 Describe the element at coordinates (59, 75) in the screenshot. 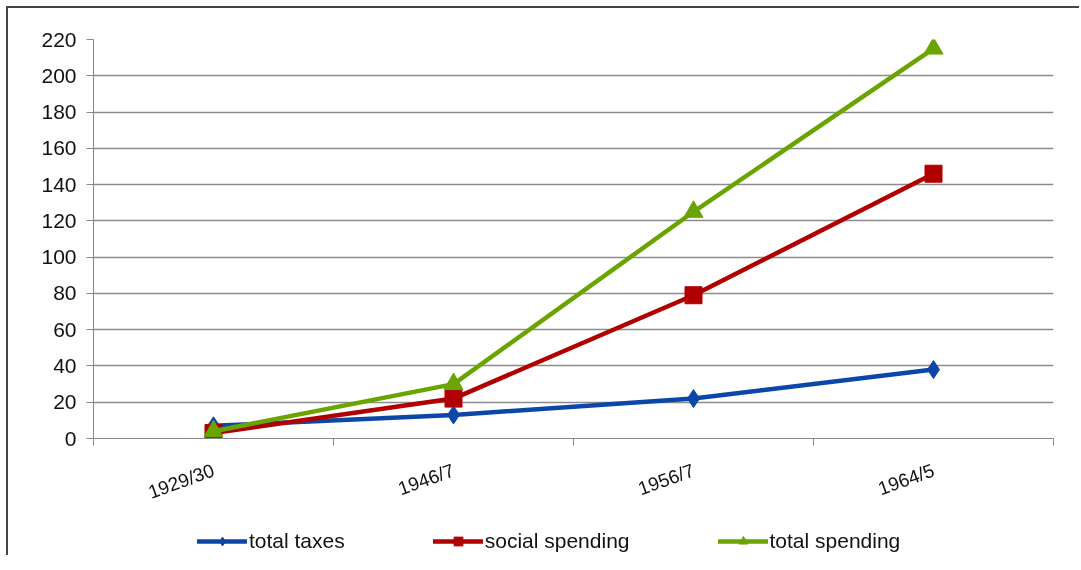

I see `y-tick-label: 200` at that location.